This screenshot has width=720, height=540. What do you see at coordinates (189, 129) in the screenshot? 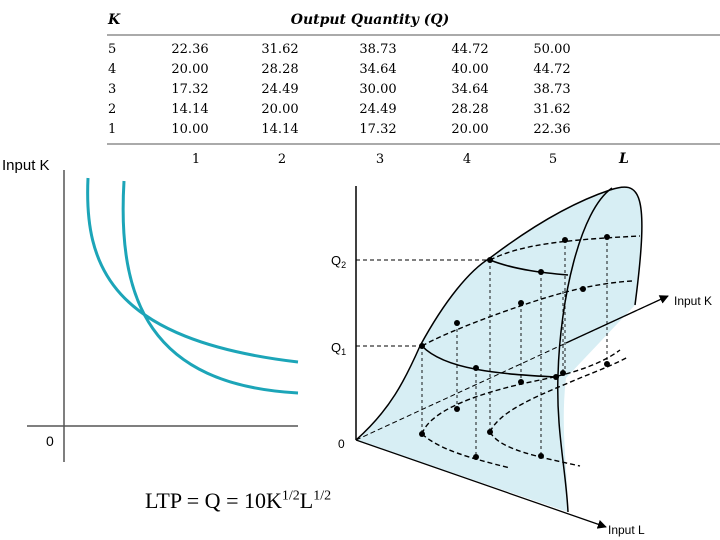
I see `table-cell: 10.00` at bounding box center [189, 129].